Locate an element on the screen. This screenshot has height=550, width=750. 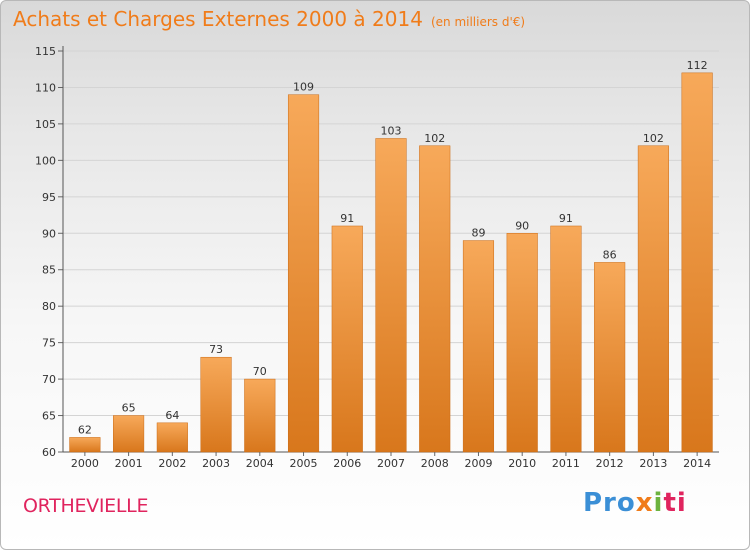
bar-value-label: 73 is located at coordinates (216, 349).